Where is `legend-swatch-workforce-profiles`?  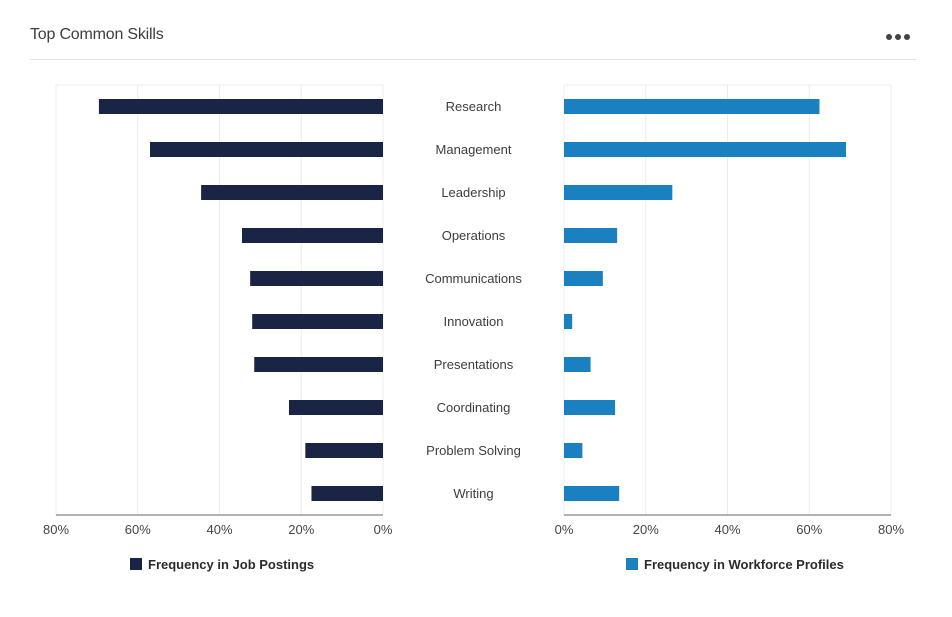
legend-swatch-workforce-profiles is located at coordinates (632, 564).